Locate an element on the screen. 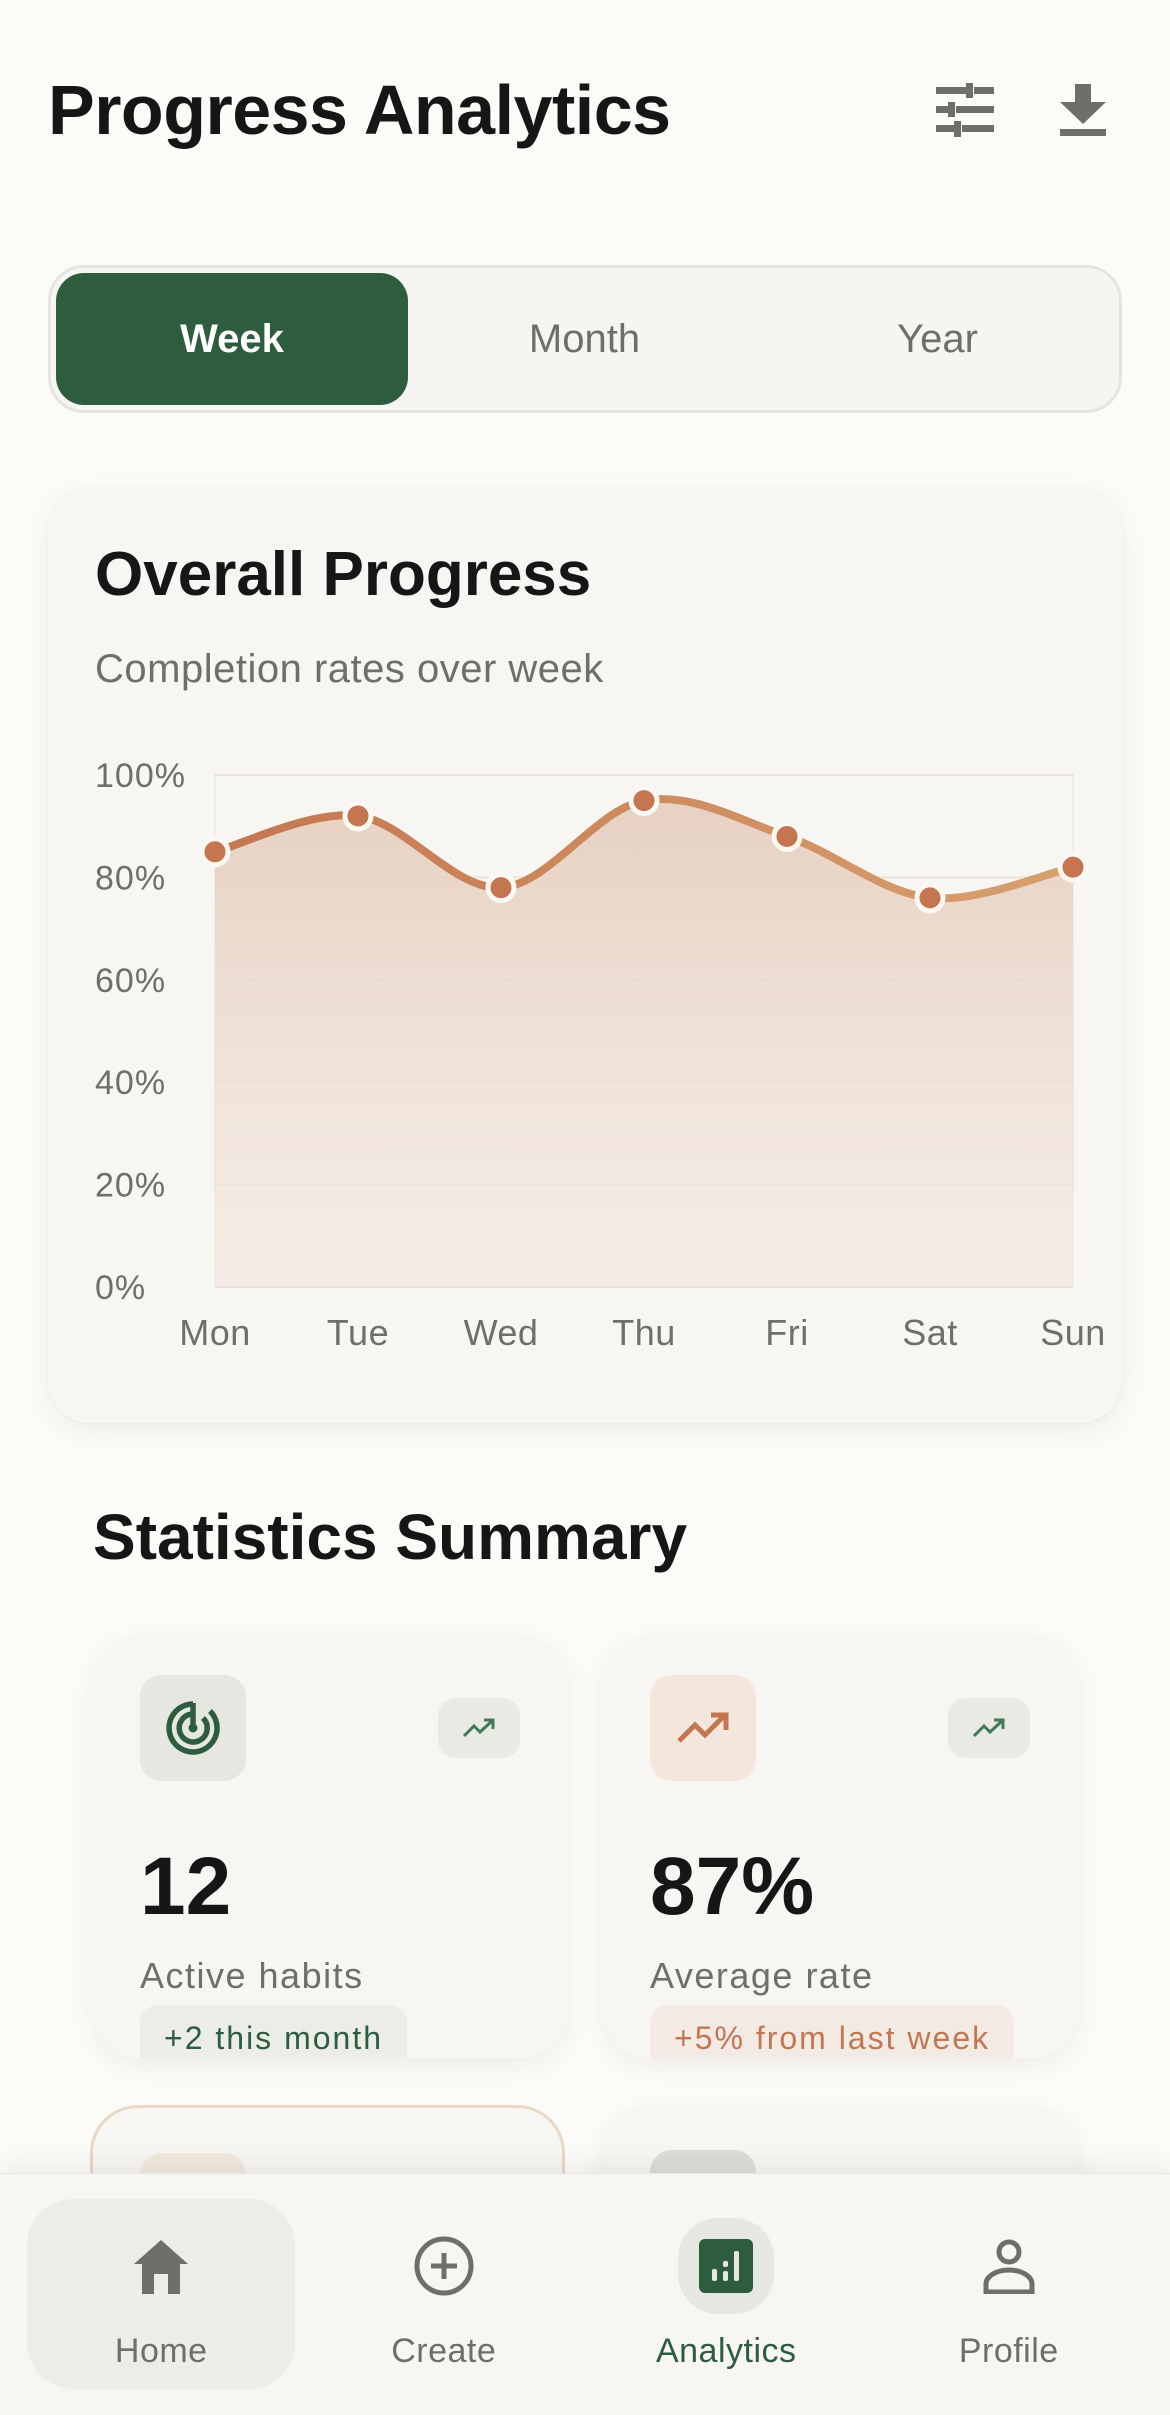 The image size is (1170, 2415). tab-year: Year is located at coordinates (937, 338).